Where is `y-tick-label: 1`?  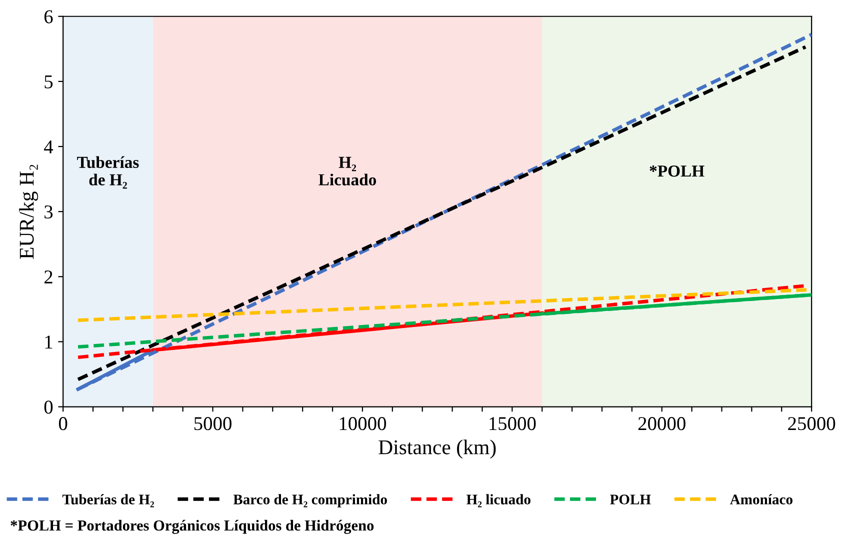 y-tick-label: 1 is located at coordinates (48, 342).